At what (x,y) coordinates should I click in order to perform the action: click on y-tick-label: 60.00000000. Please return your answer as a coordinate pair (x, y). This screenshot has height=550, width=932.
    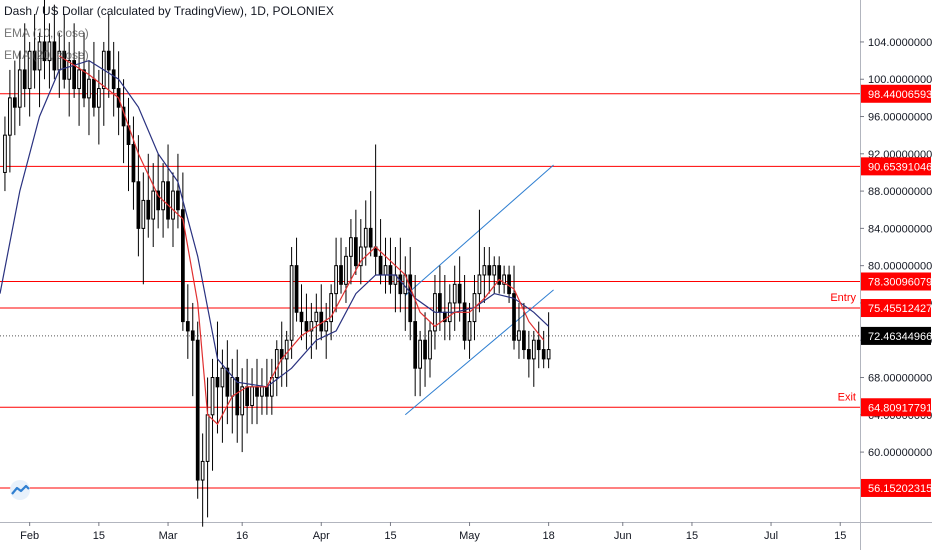
    Looking at the image, I should click on (900, 453).